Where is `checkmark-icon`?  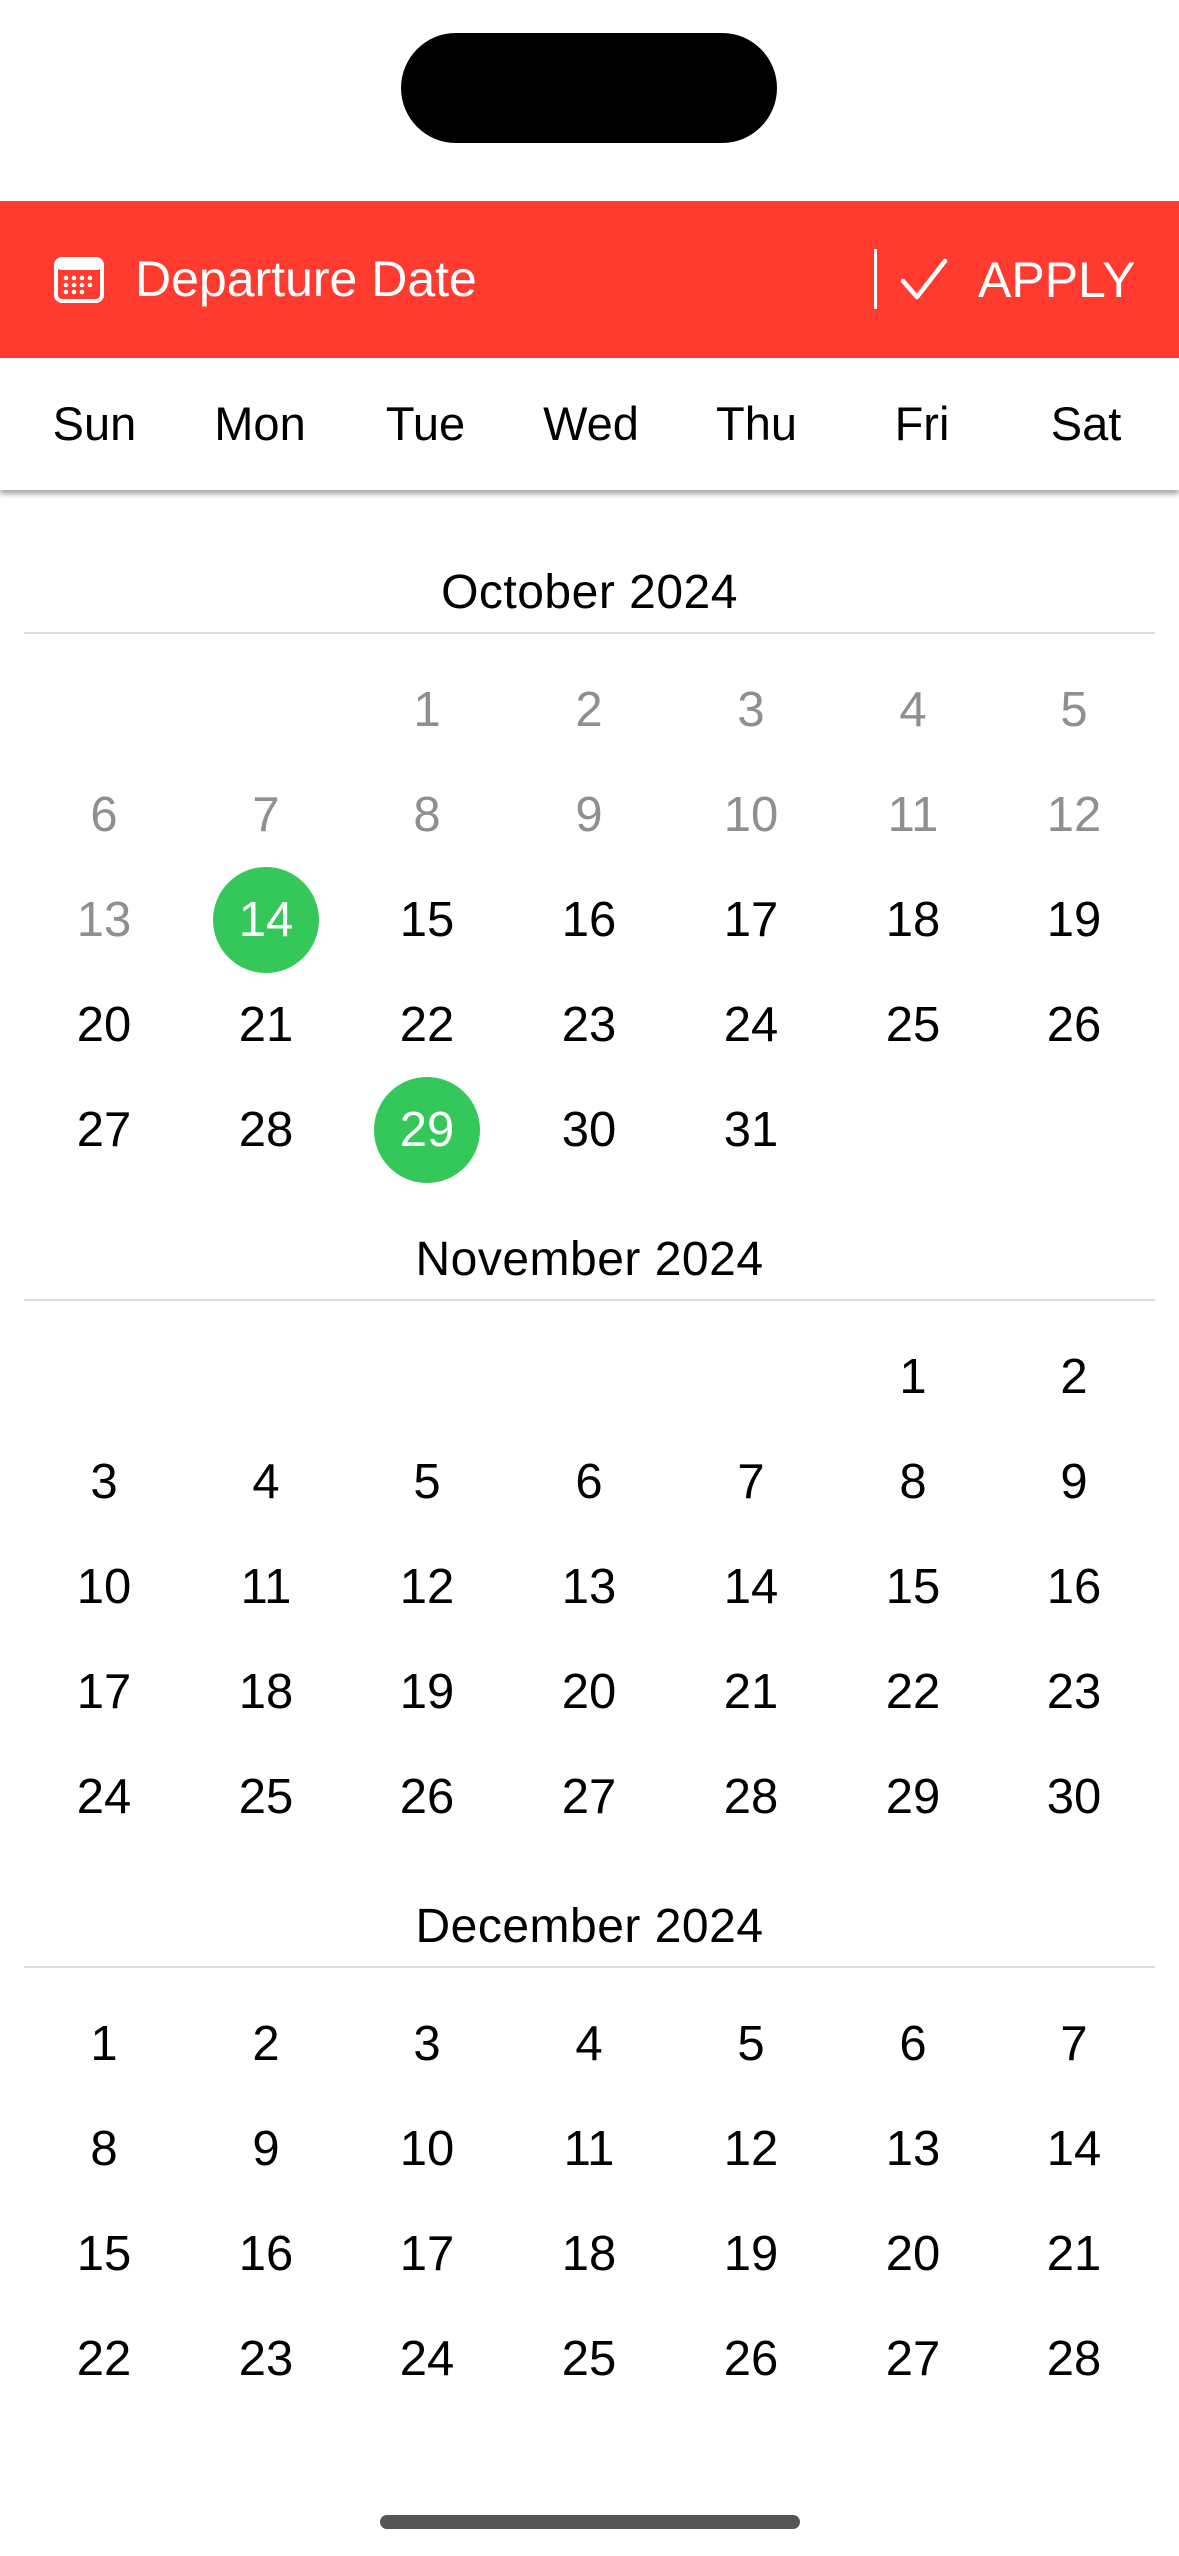
checkmark-icon is located at coordinates (924, 278).